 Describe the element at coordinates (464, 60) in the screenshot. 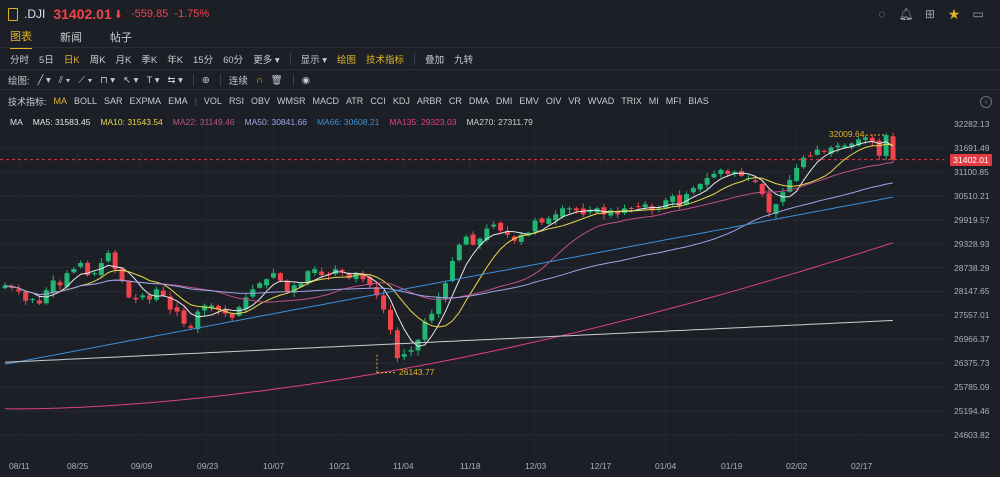

I see `nine-turn-button: 九转` at that location.